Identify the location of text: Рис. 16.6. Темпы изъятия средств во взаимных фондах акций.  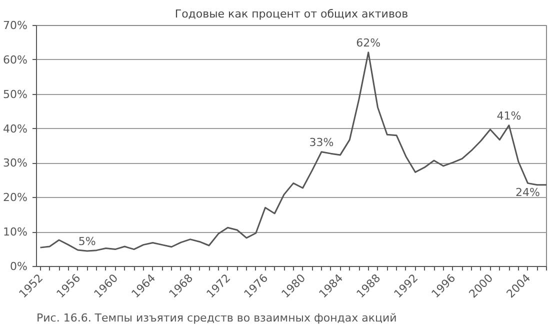
(216, 318).